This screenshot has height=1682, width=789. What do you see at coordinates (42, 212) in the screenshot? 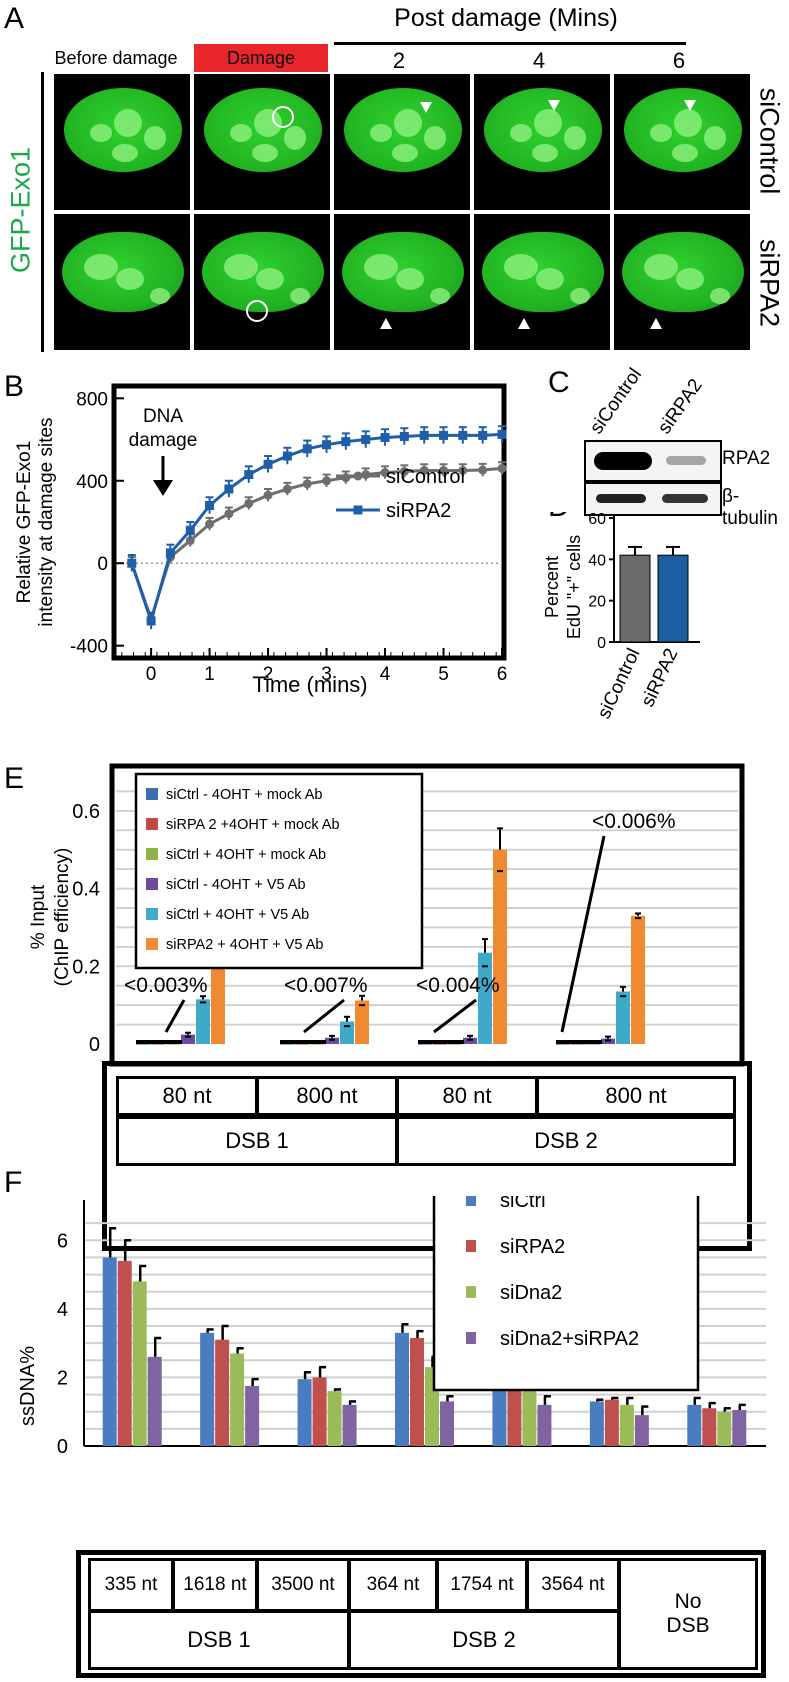
I see `panel-a-axis-line` at bounding box center [42, 212].